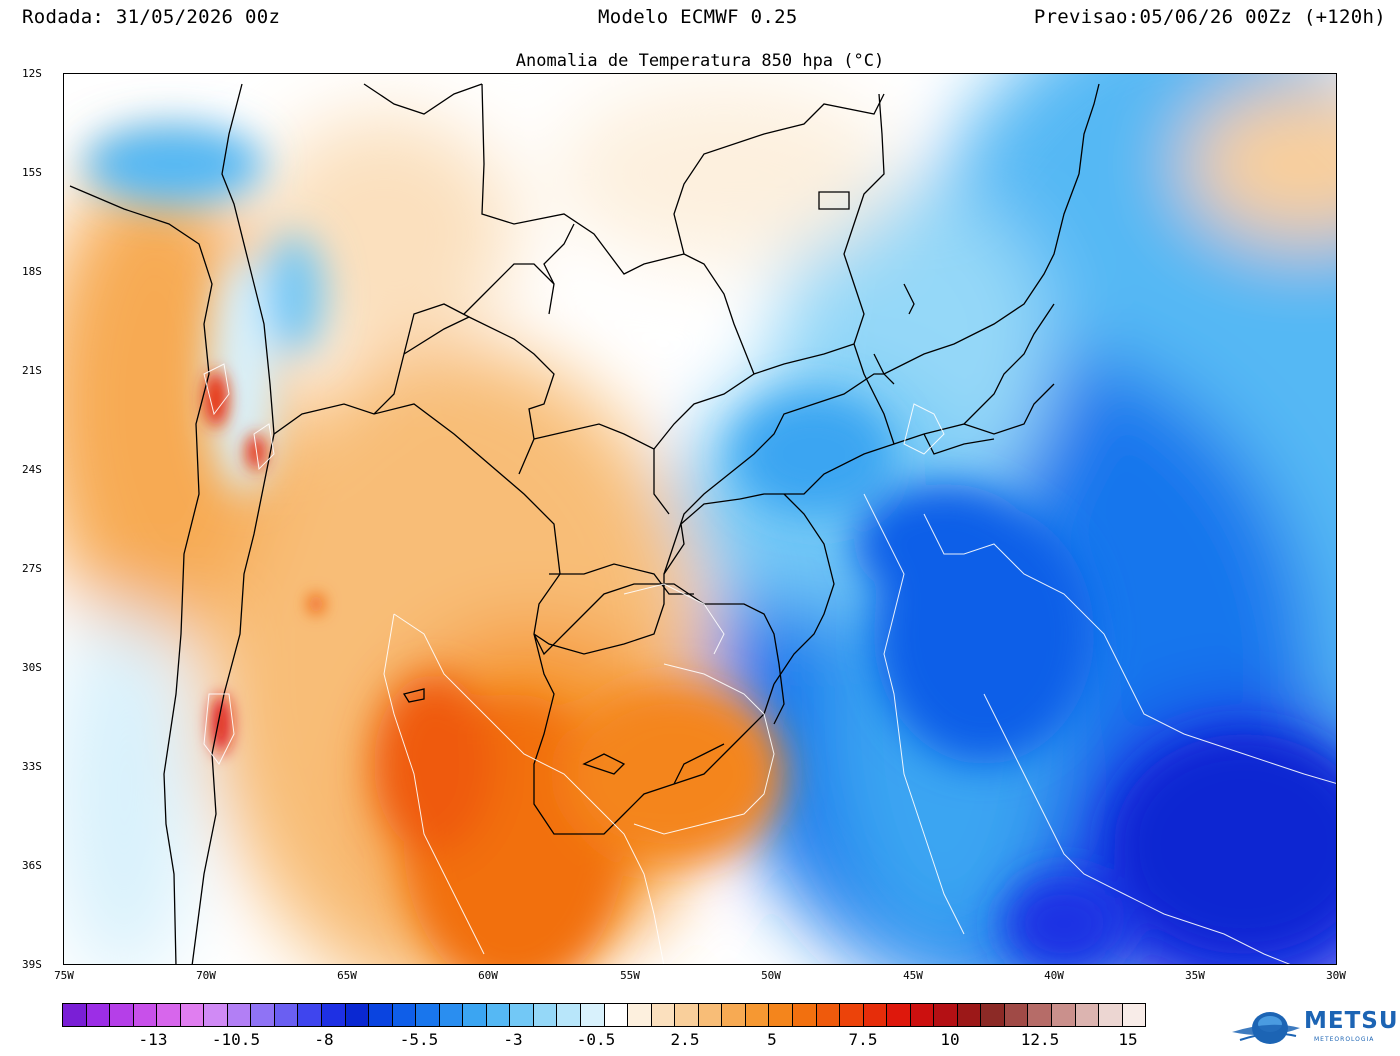 This screenshot has height=1056, width=1400. Describe the element at coordinates (1054, 975) in the screenshot. I see `lon-label: 40W` at that location.